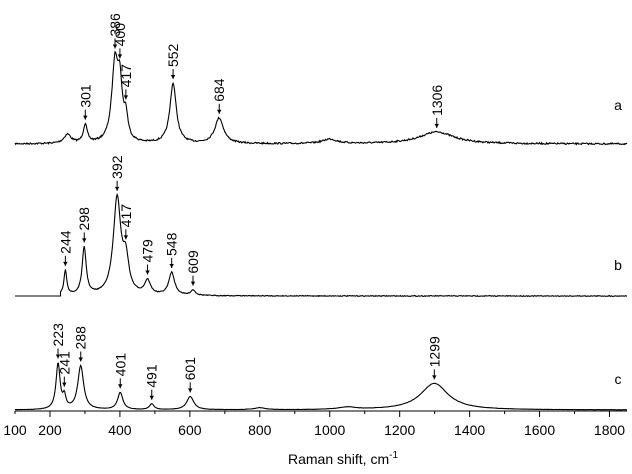 Image resolution: width=632 pixels, height=474 pixels. What do you see at coordinates (618, 242) in the screenshot?
I see `trace-labels-group: a b c` at bounding box center [618, 242].